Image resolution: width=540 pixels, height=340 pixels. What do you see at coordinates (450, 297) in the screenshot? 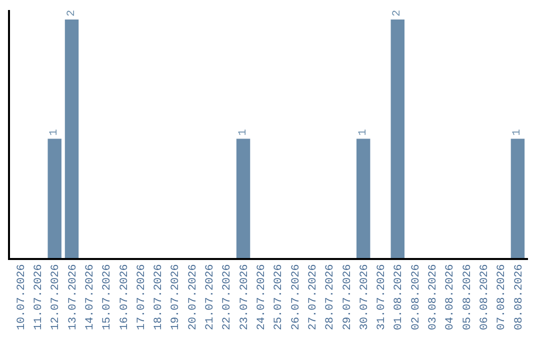
I see `x-tick-label: 04.08.2026` at bounding box center [450, 297].